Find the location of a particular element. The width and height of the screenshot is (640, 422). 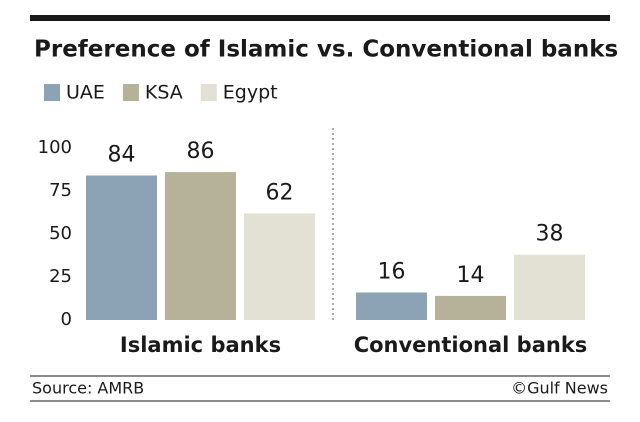

value-label: 16 is located at coordinates (392, 271).